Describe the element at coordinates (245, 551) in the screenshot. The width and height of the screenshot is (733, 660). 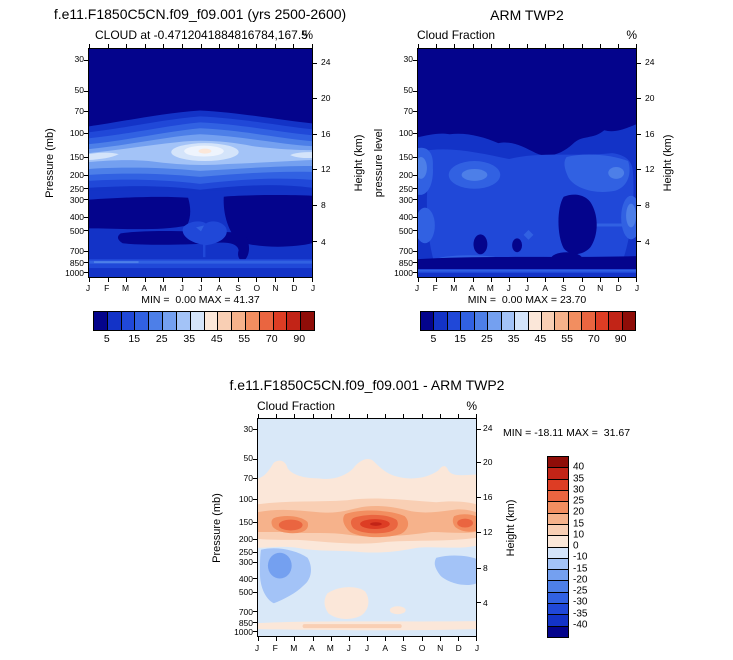
I see `pressure-tick-label: 250` at that location.